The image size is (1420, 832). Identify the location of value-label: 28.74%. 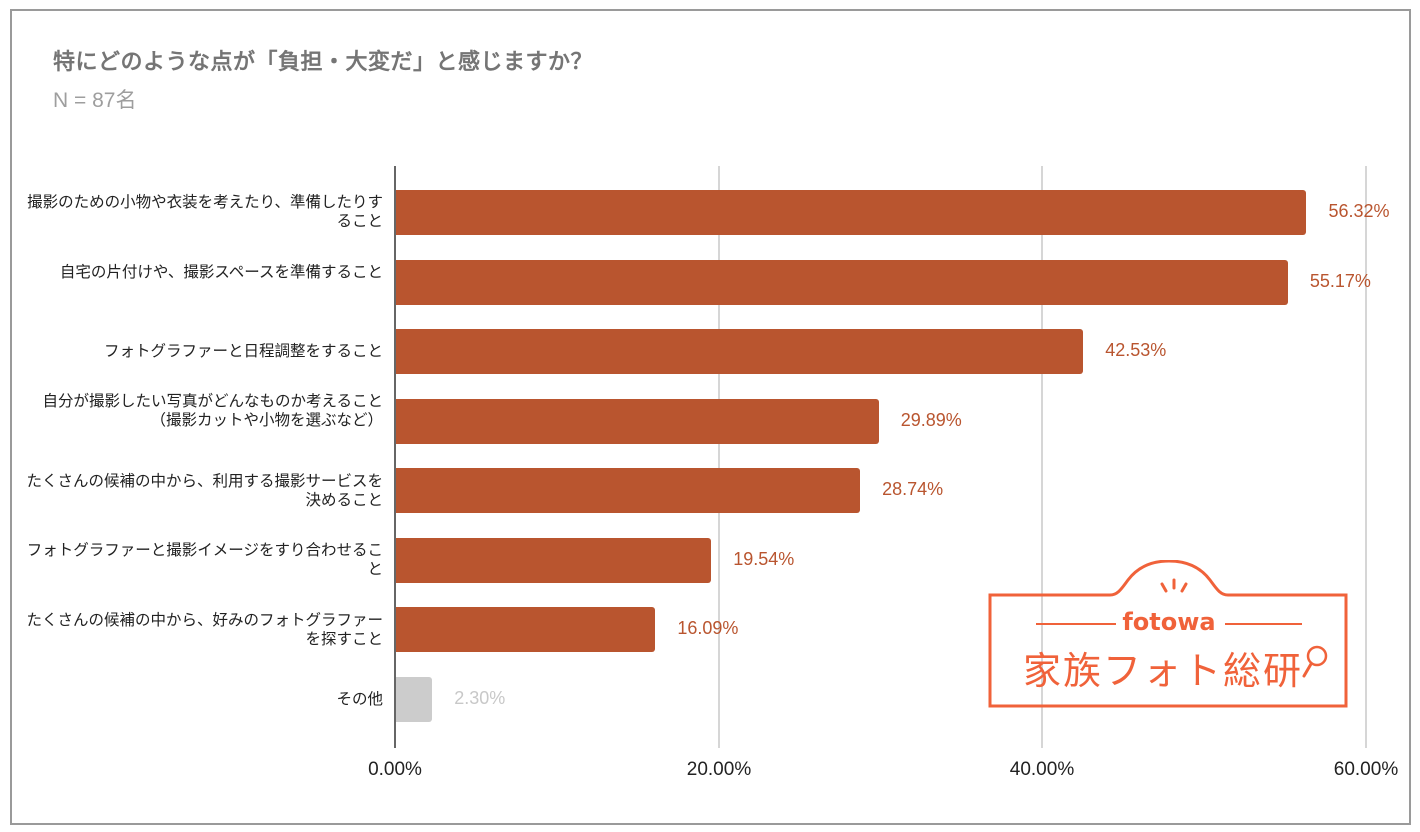
(913, 489).